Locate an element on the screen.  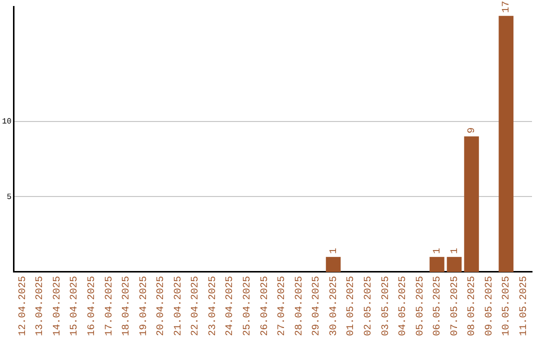
x-tick-label: 07.05.2025 is located at coordinates (455, 306).